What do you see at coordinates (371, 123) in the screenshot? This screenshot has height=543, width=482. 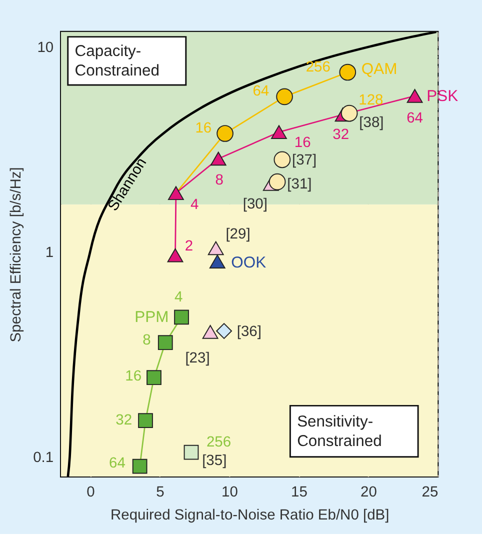 I see `annotation: [38]` at bounding box center [371, 123].